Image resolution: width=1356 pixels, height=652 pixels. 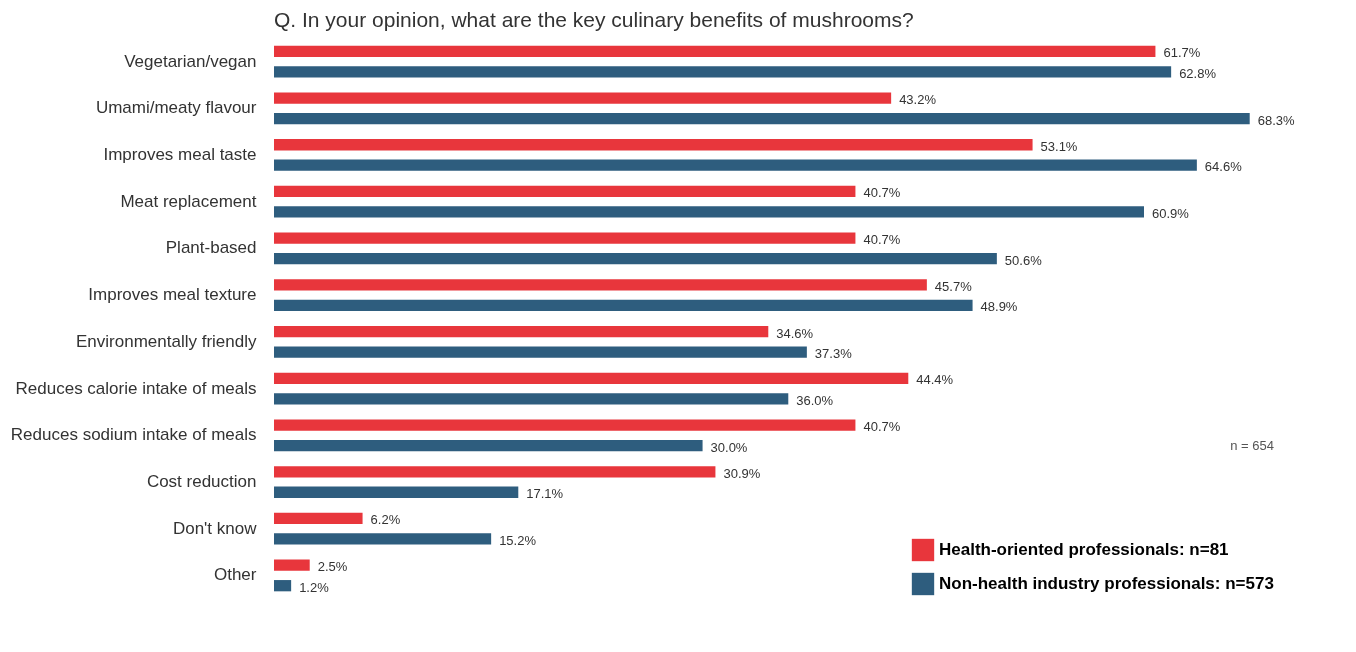 I want to click on data-label: 43.2%, so click(x=918, y=100).